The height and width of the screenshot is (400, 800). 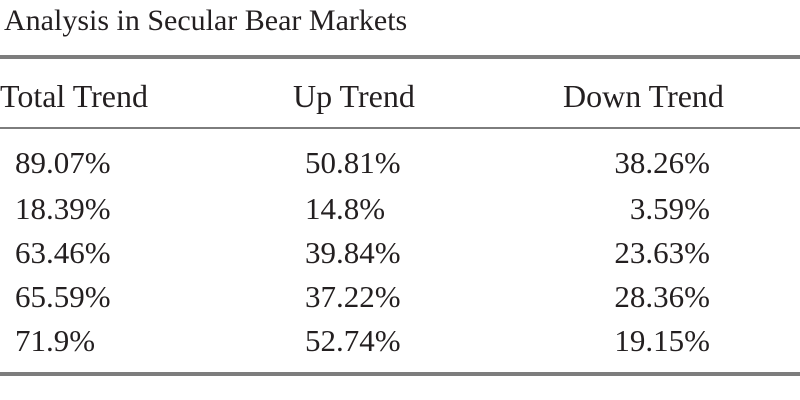 I want to click on table-cell: 38.26%, so click(x=662, y=162).